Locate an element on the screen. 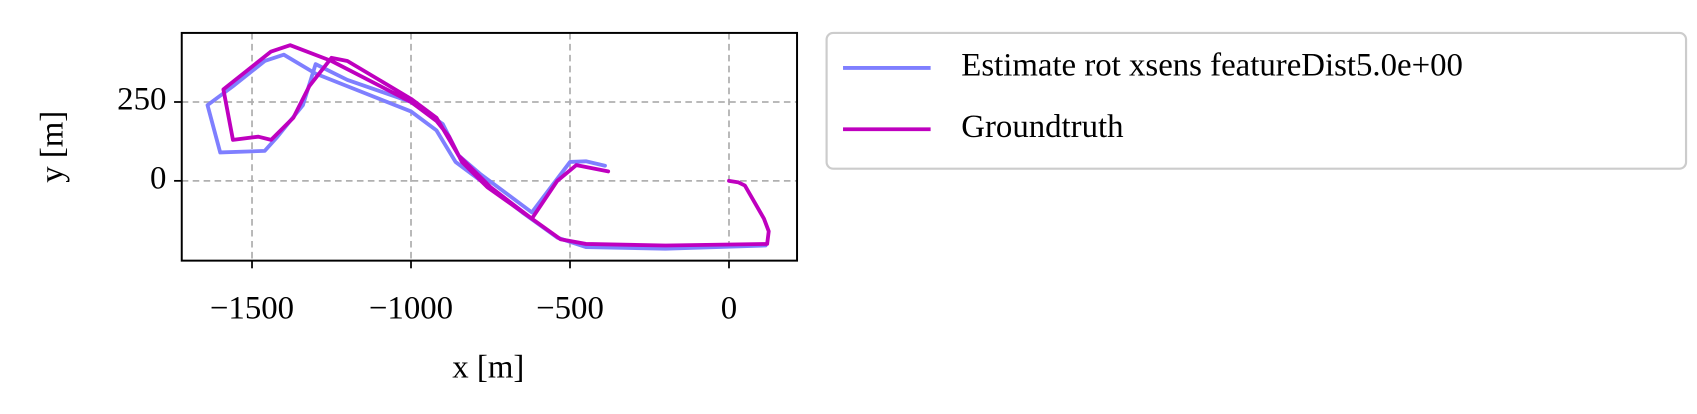  x-tick-label: −1000 is located at coordinates (411, 309).